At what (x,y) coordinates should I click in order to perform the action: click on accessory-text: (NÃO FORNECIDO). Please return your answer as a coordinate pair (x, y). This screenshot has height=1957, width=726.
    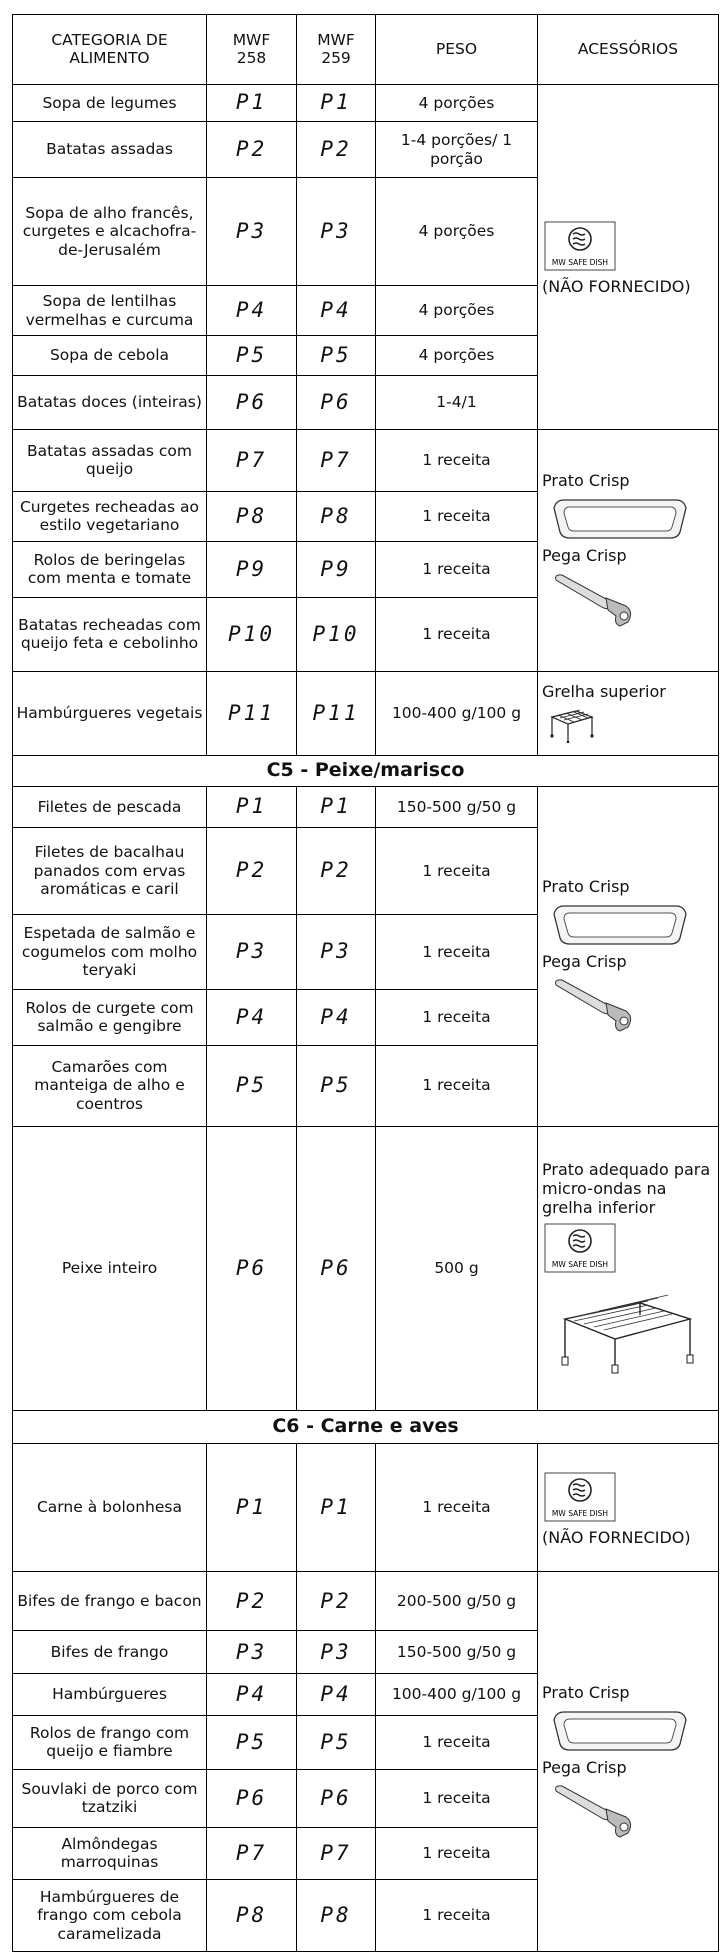
    Looking at the image, I should click on (616, 1538).